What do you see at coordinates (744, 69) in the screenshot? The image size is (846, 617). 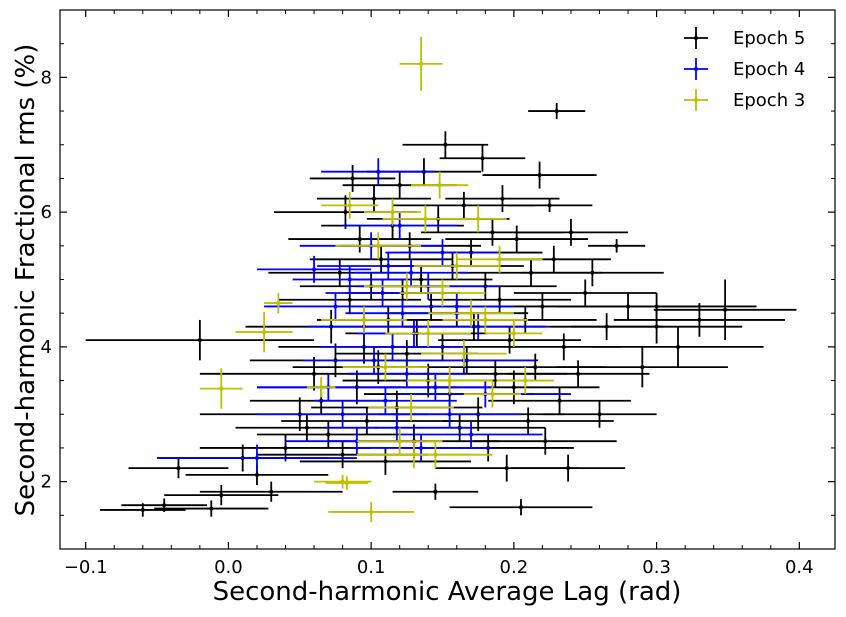 I see `legend: Epoch 5 Epoch 4 Epoch 3` at bounding box center [744, 69].